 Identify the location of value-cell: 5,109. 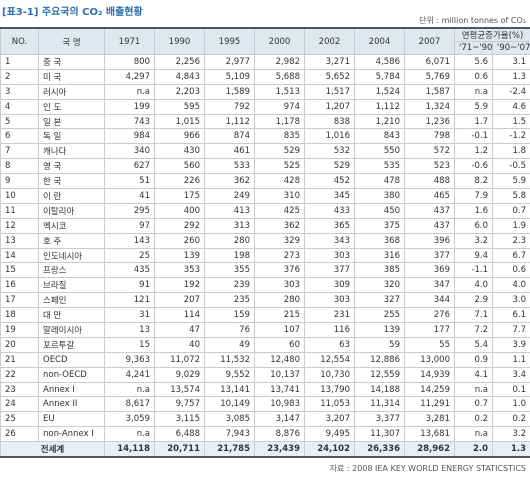
(229, 76).